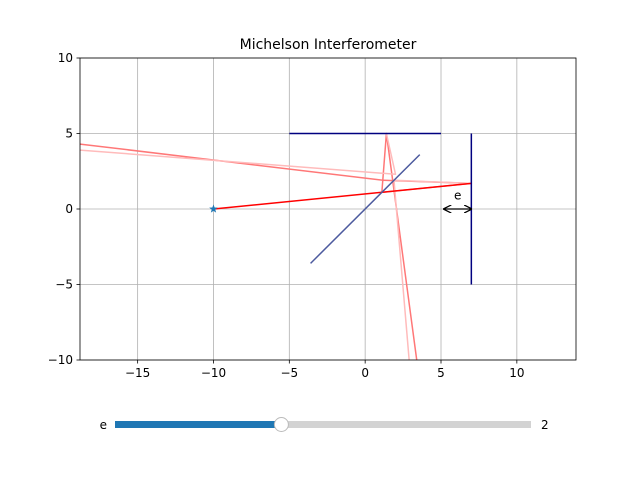 This screenshot has width=640, height=480. What do you see at coordinates (65, 58) in the screenshot?
I see `y-tick-label: 10` at bounding box center [65, 58].